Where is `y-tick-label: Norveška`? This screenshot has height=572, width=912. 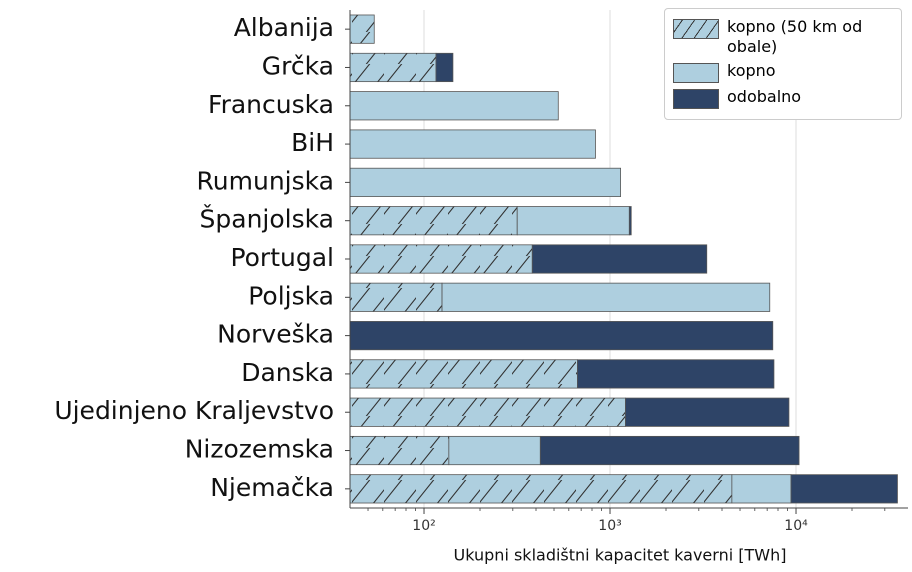 y-tick-label: Norveška is located at coordinates (275, 334).